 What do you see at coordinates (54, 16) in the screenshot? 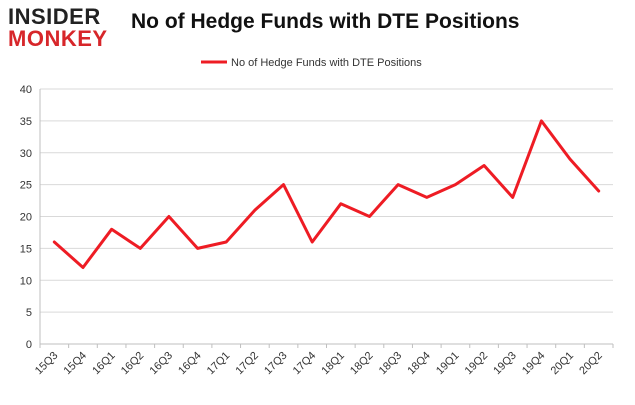
I see `logo-line-1: INSIDER` at bounding box center [54, 16].